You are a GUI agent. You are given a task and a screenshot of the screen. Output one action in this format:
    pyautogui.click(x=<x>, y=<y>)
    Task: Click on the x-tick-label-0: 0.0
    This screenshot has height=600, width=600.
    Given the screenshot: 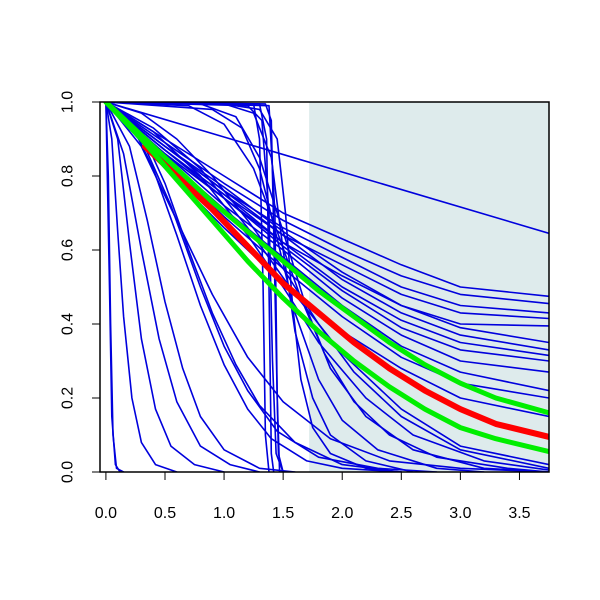 What is the action you would take?
    pyautogui.click(x=106, y=513)
    